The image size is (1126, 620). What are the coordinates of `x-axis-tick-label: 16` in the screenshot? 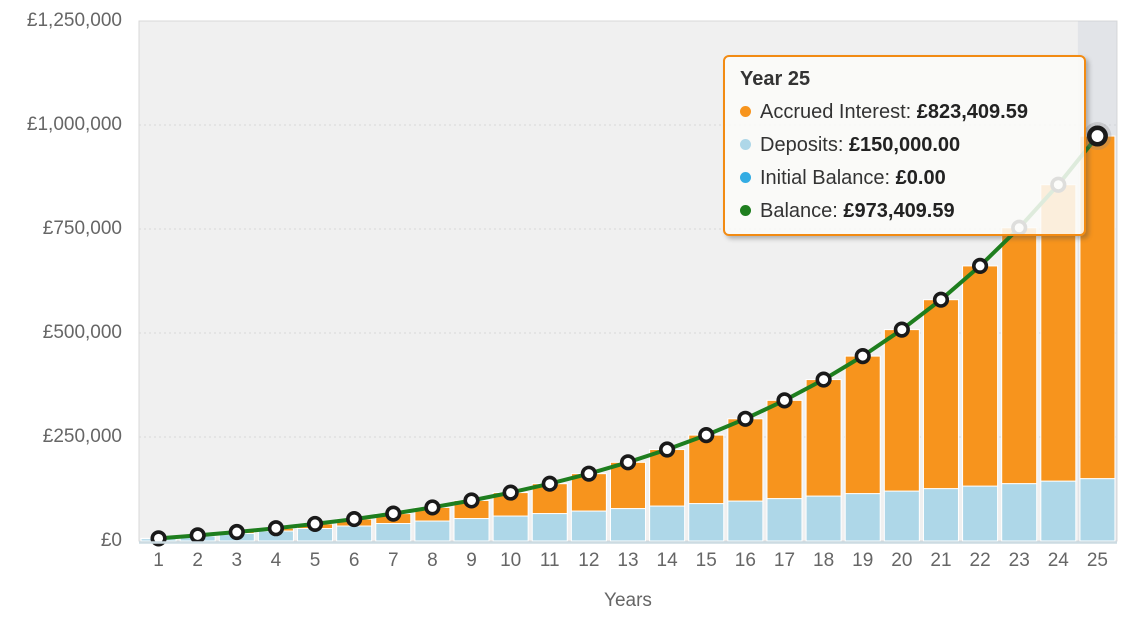 It's located at (745, 560).